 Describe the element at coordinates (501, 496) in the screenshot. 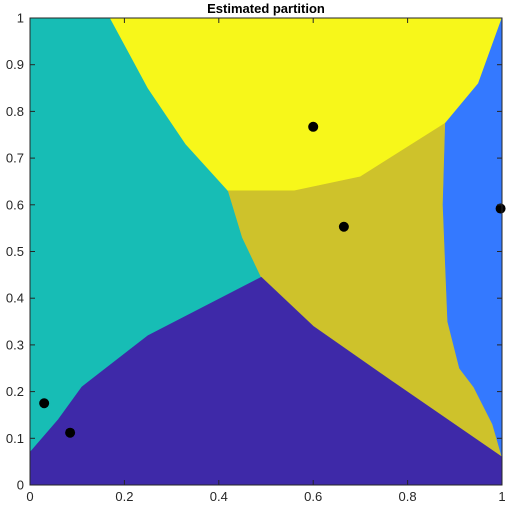

I see `x-tick-label: 1` at that location.